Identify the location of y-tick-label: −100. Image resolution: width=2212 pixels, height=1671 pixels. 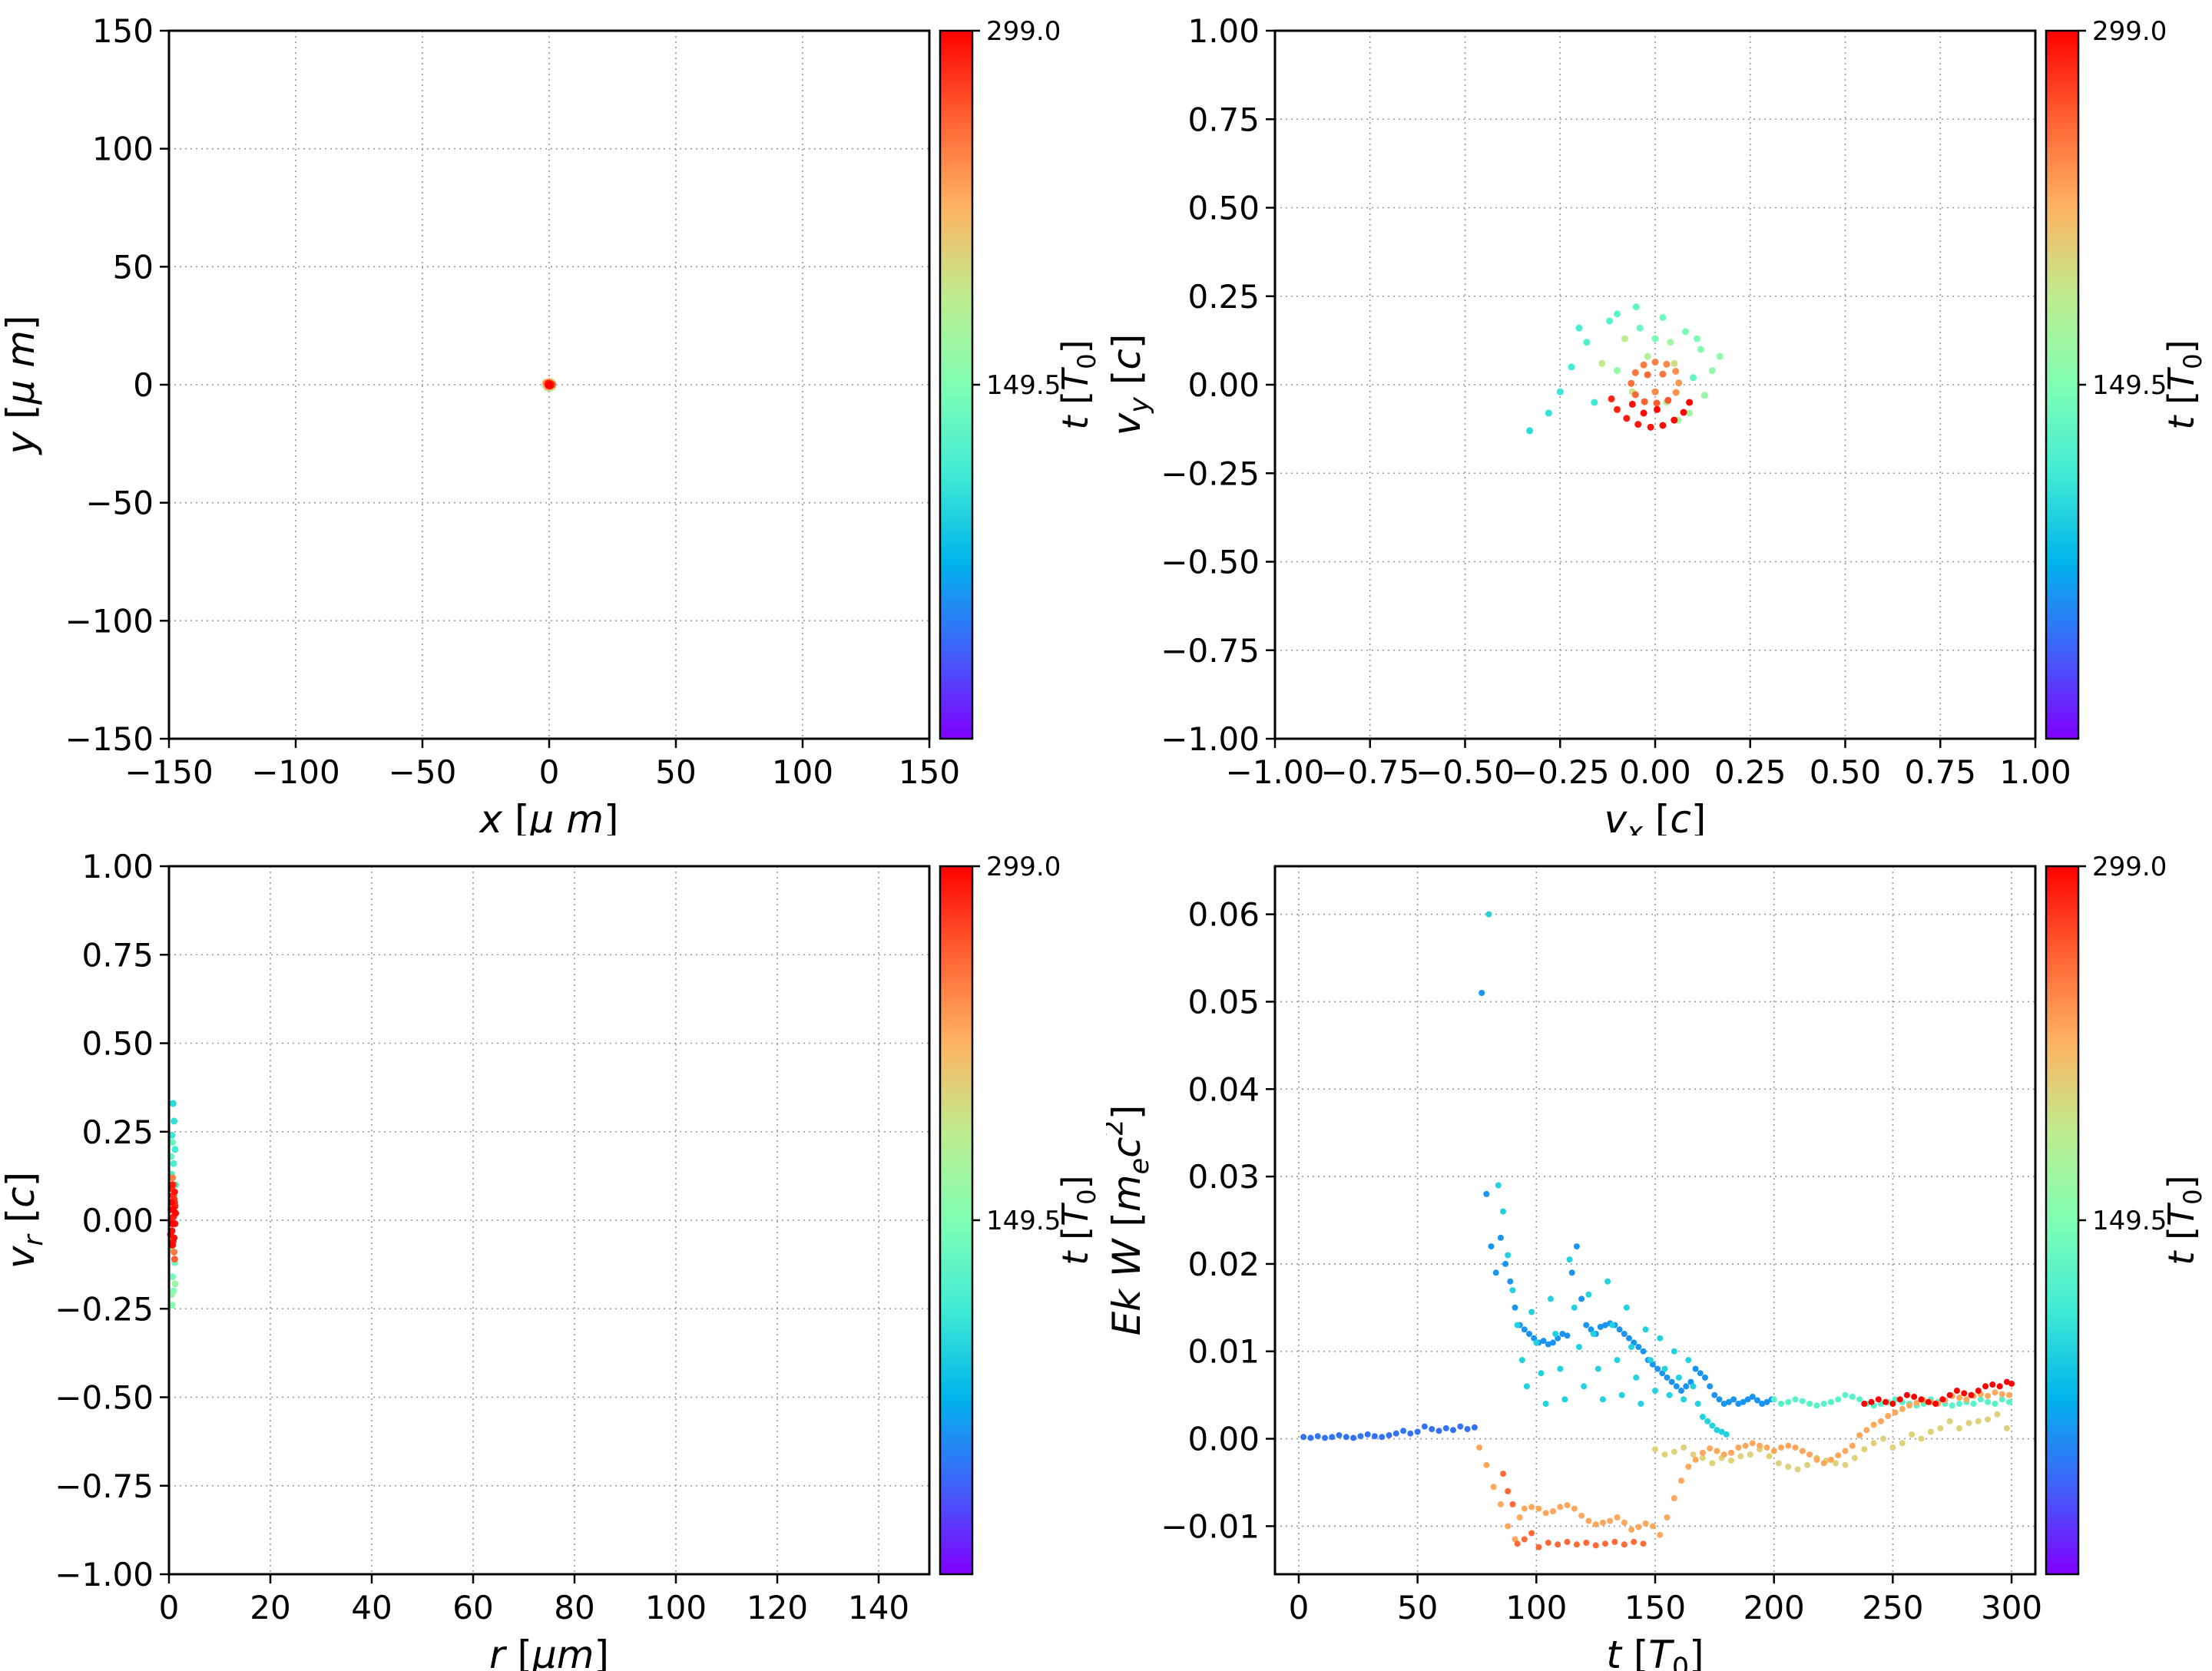
(109, 621).